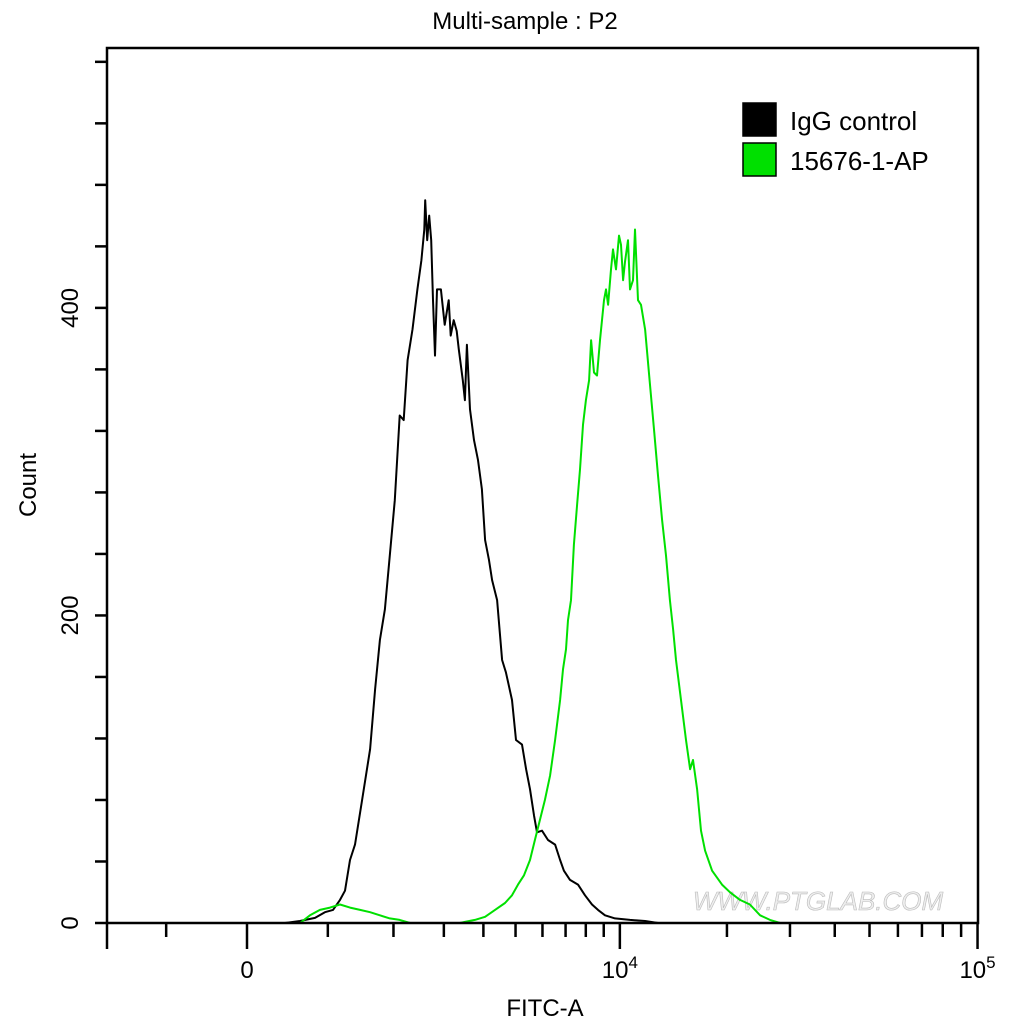  What do you see at coordinates (246, 970) in the screenshot?
I see `x-tick-label: 0` at bounding box center [246, 970].